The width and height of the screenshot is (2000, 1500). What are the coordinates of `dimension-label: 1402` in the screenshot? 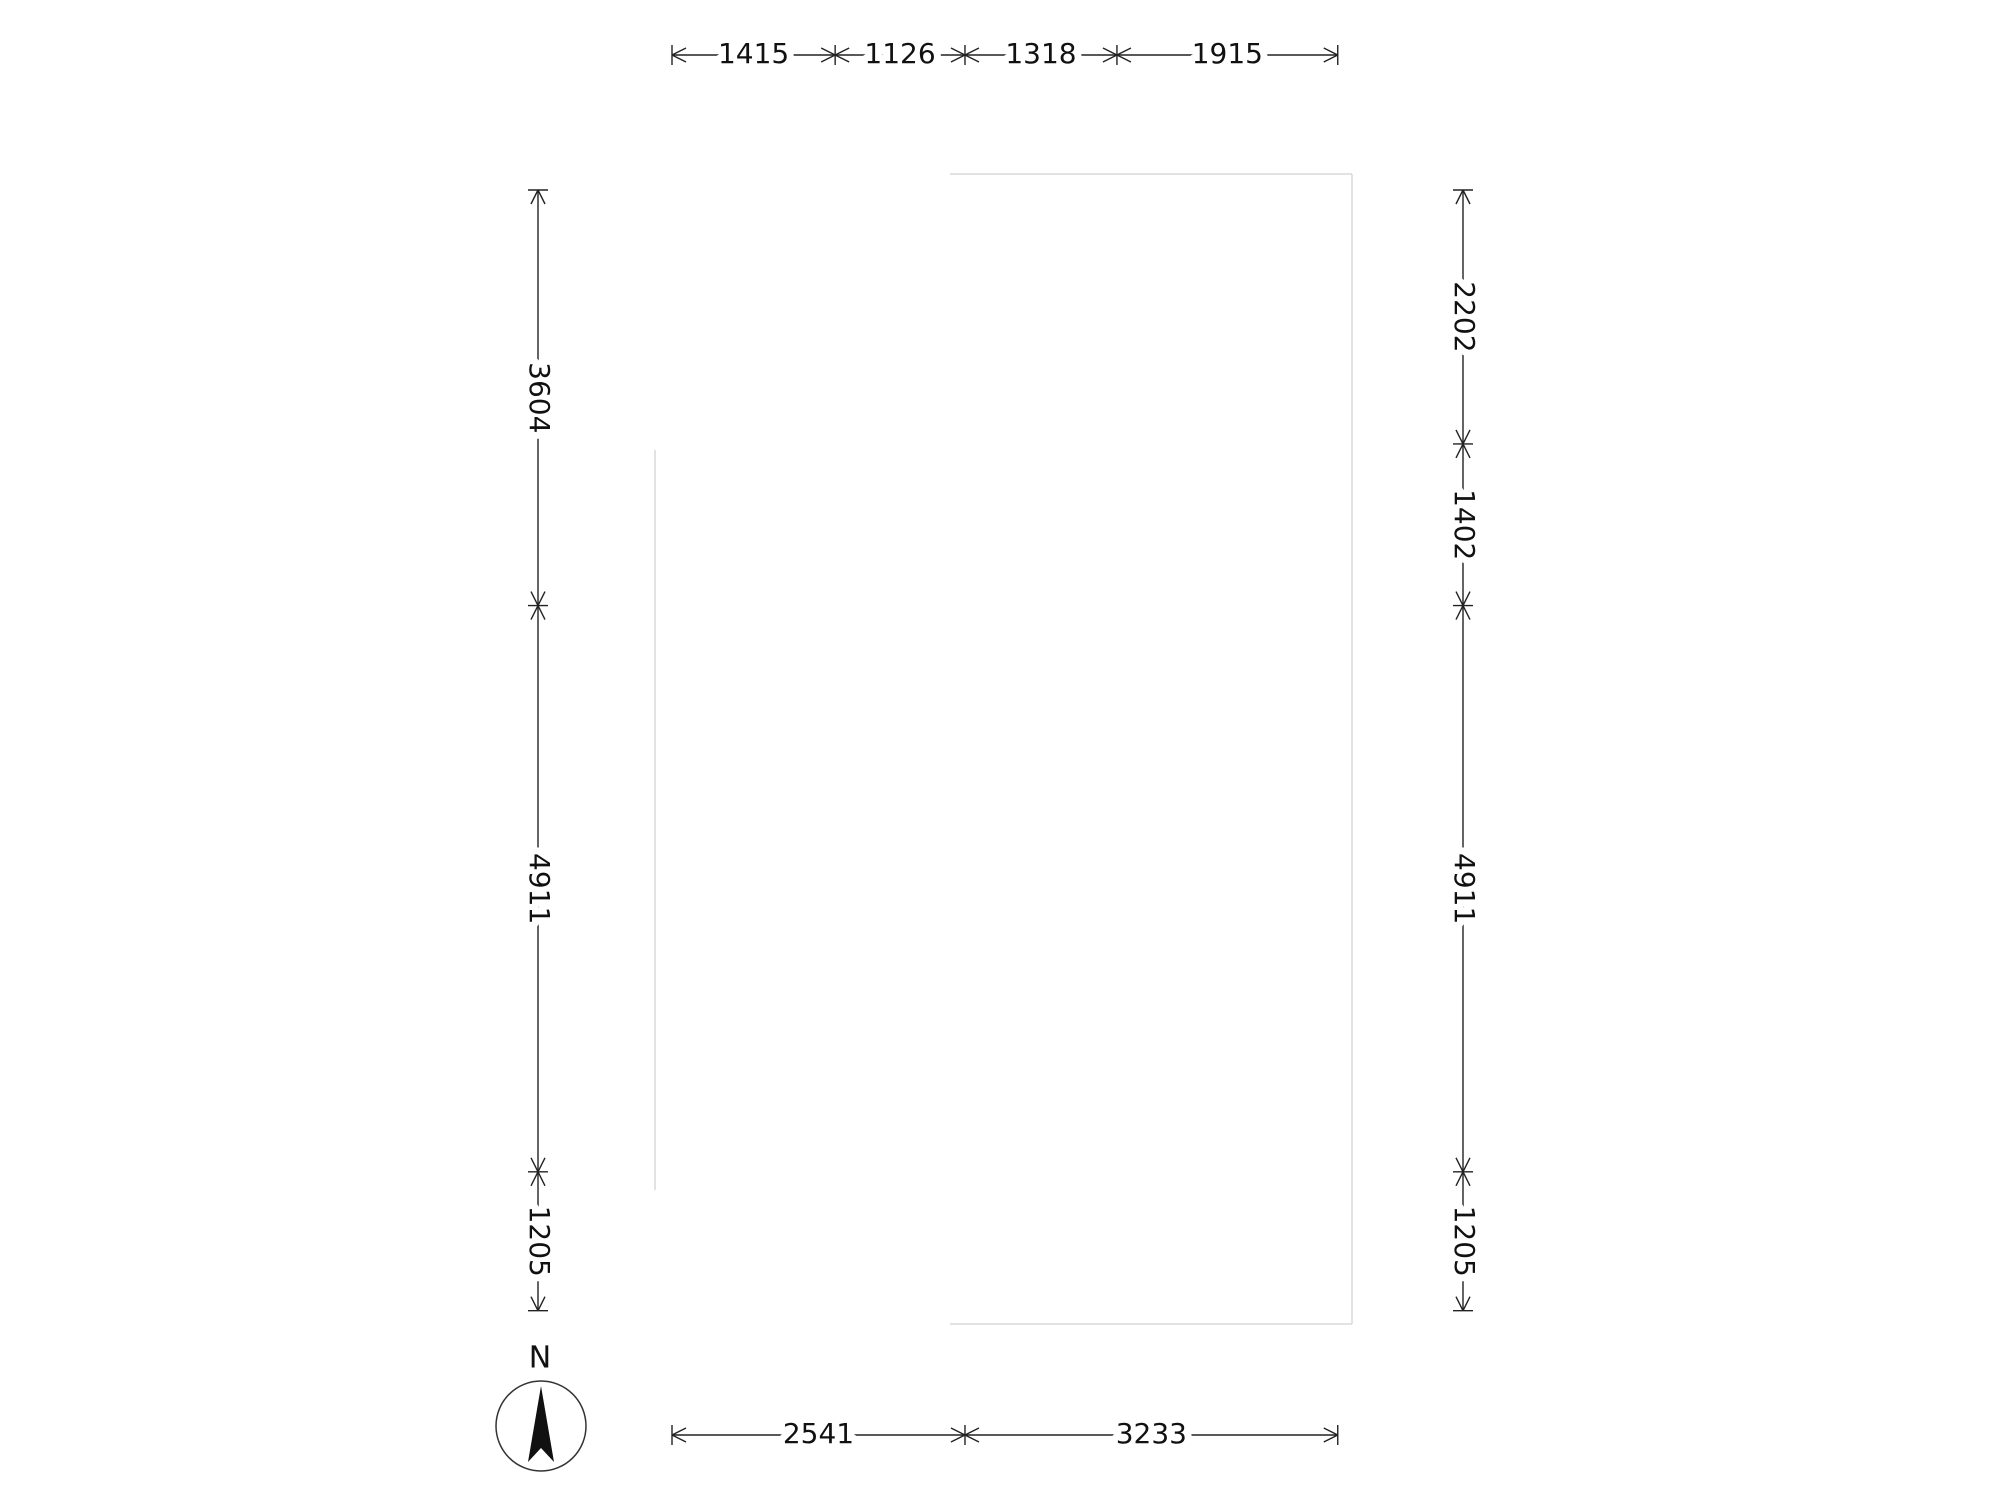 It's located at (1464, 524).